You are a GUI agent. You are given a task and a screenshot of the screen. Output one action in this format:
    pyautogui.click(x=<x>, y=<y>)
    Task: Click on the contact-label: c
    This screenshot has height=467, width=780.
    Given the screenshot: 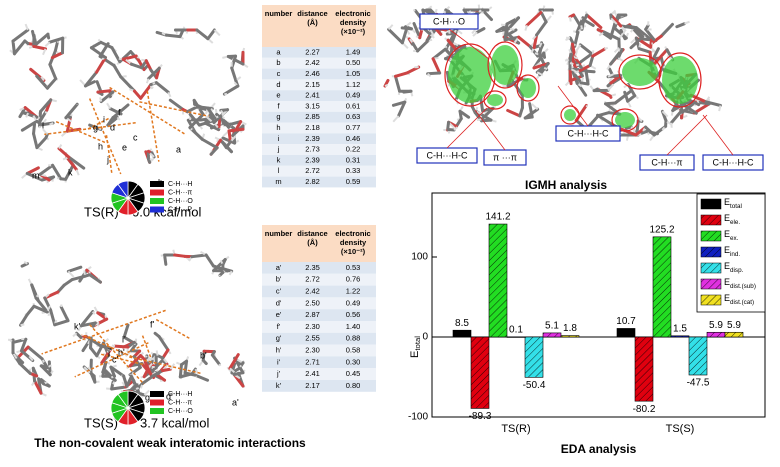 What is the action you would take?
    pyautogui.click(x=135, y=137)
    